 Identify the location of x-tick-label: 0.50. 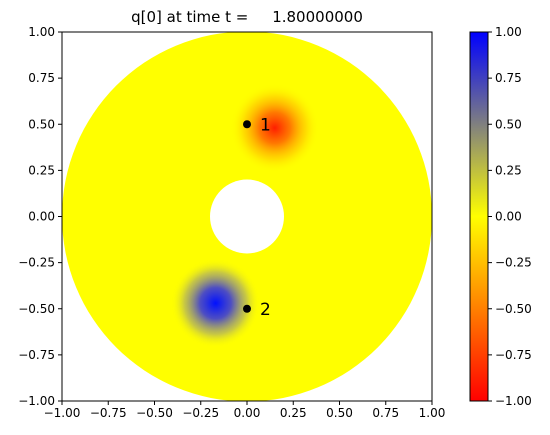
(339, 413).